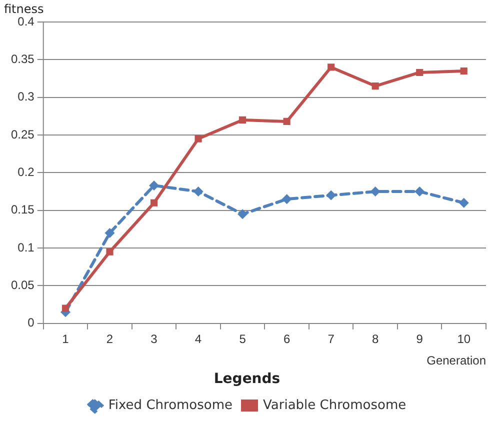  Describe the element at coordinates (22, 285) in the screenshot. I see `y-tick-label: 0.05` at that location.